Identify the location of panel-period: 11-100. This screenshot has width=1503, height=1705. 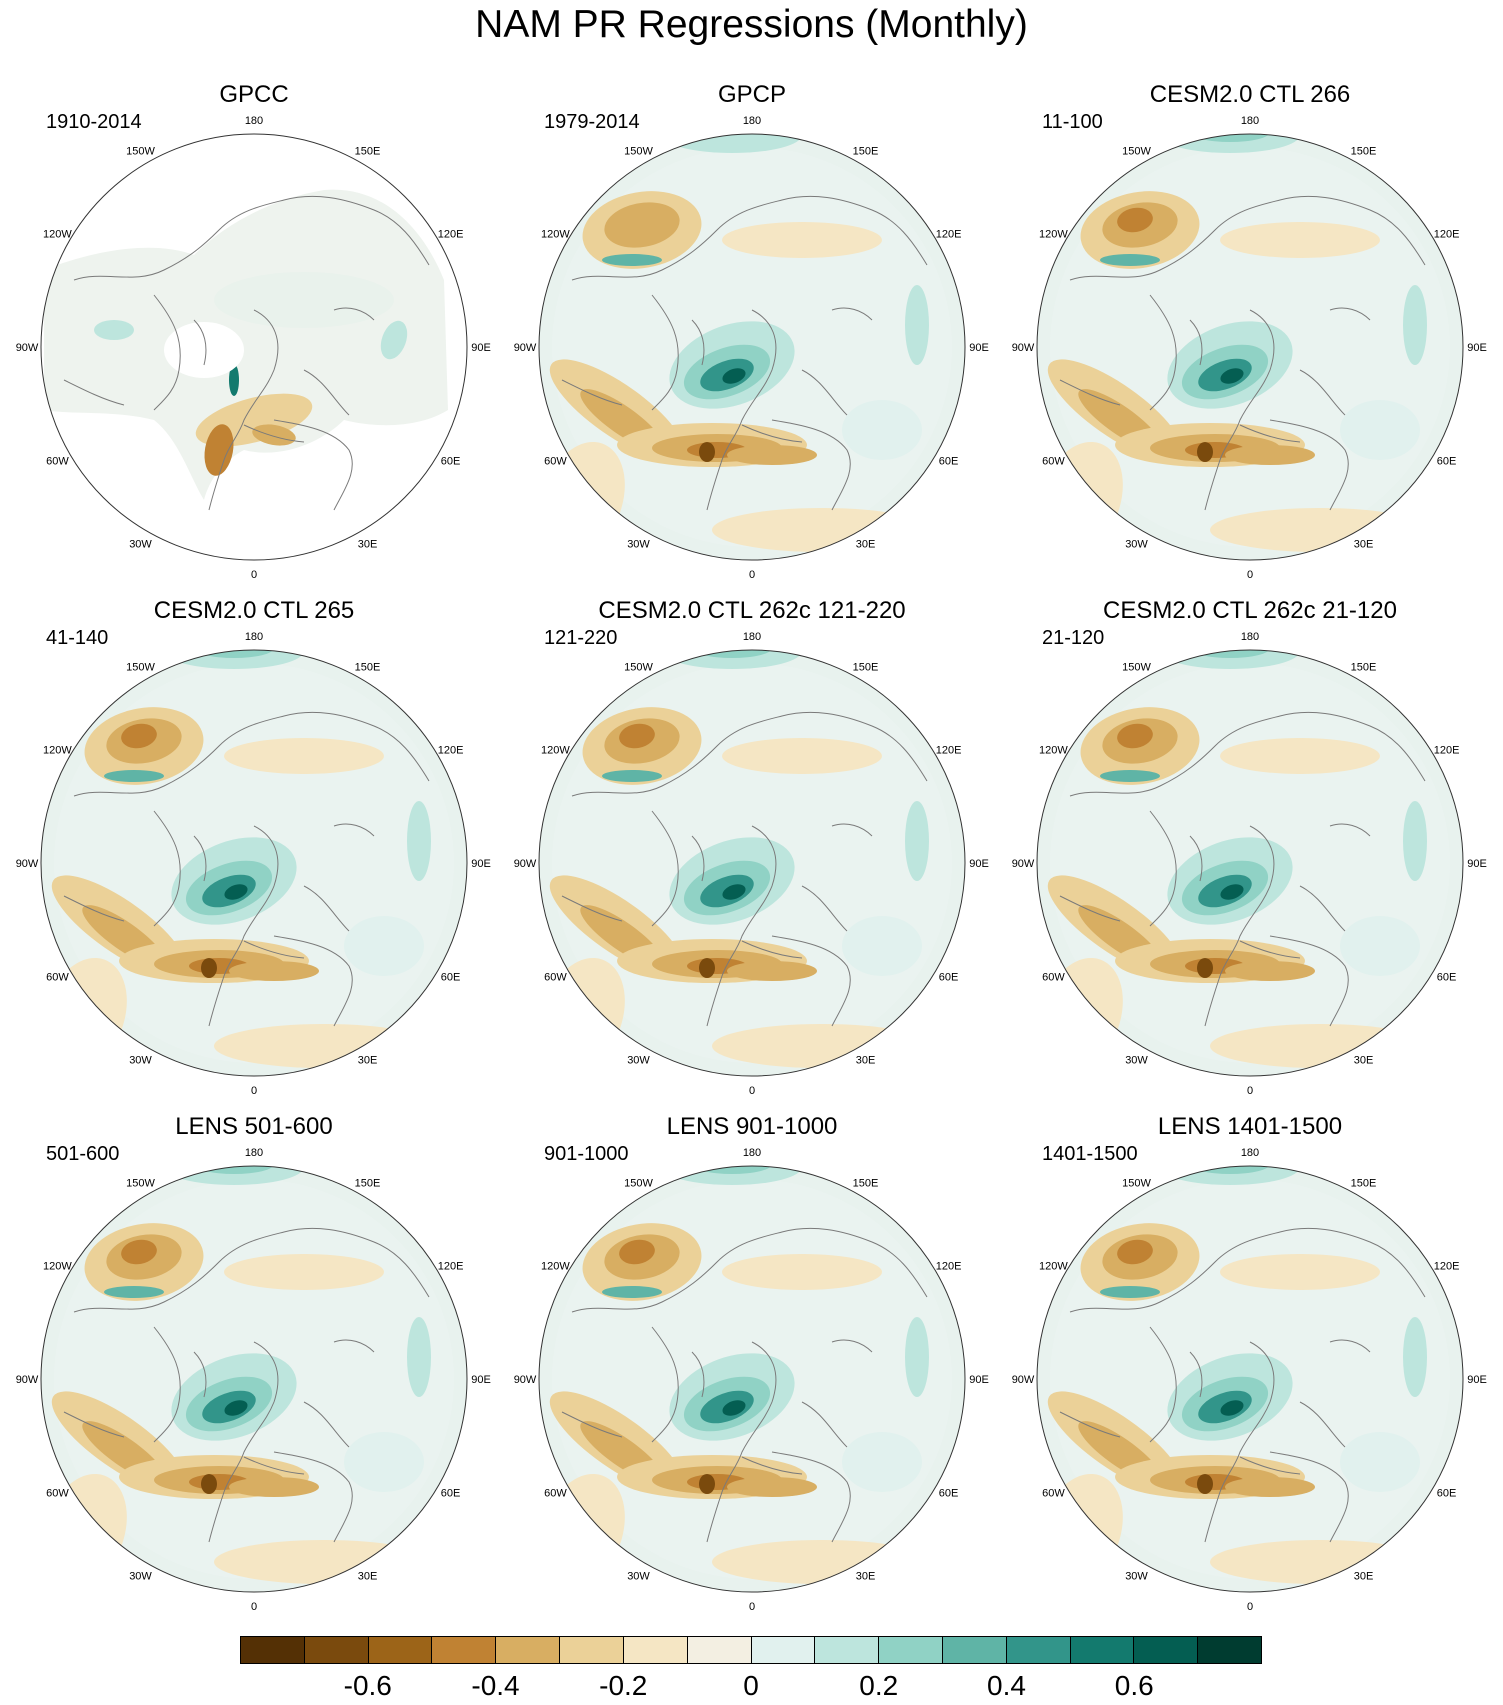
(1072, 122).